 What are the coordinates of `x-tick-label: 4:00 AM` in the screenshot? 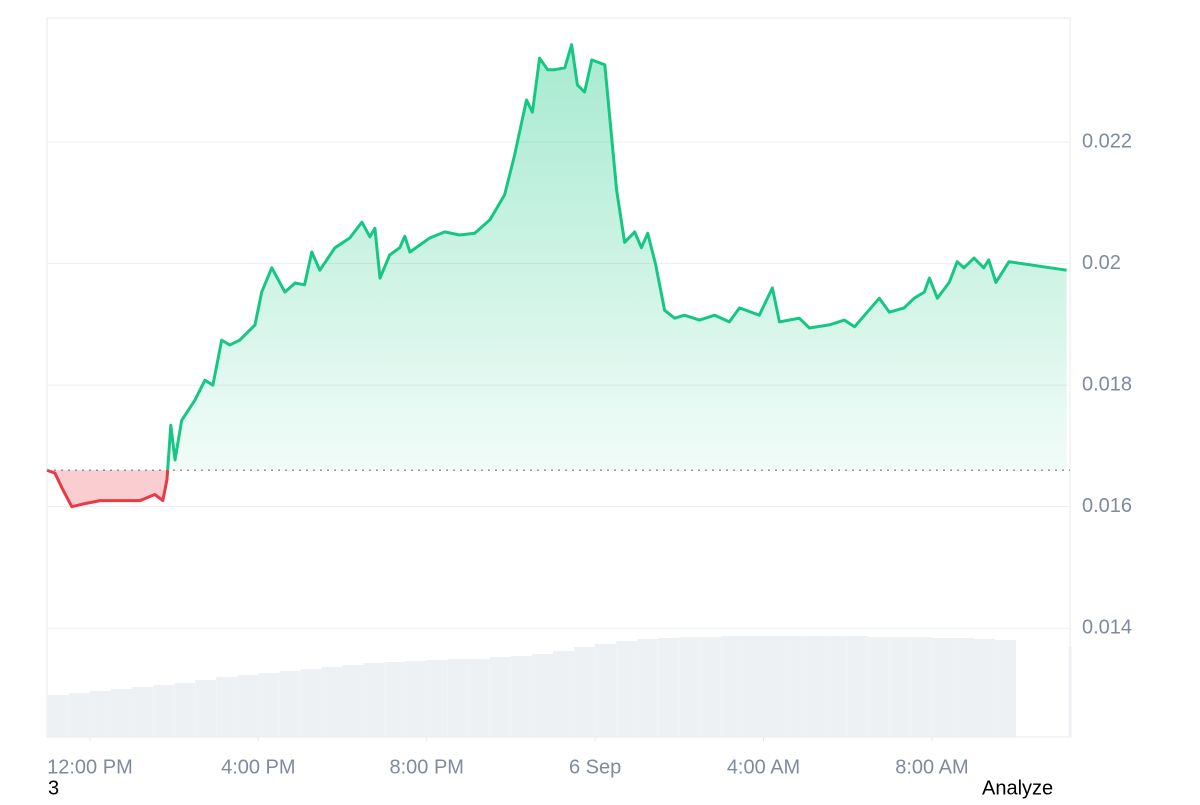 It's located at (763, 767).